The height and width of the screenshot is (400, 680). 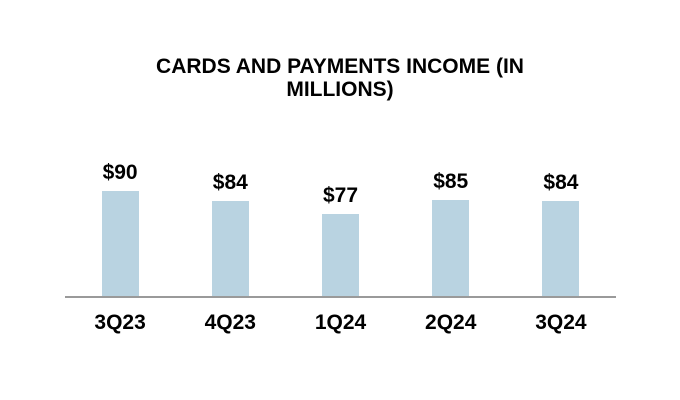 What do you see at coordinates (230, 322) in the screenshot?
I see `x-tick-label: 4Q23` at bounding box center [230, 322].